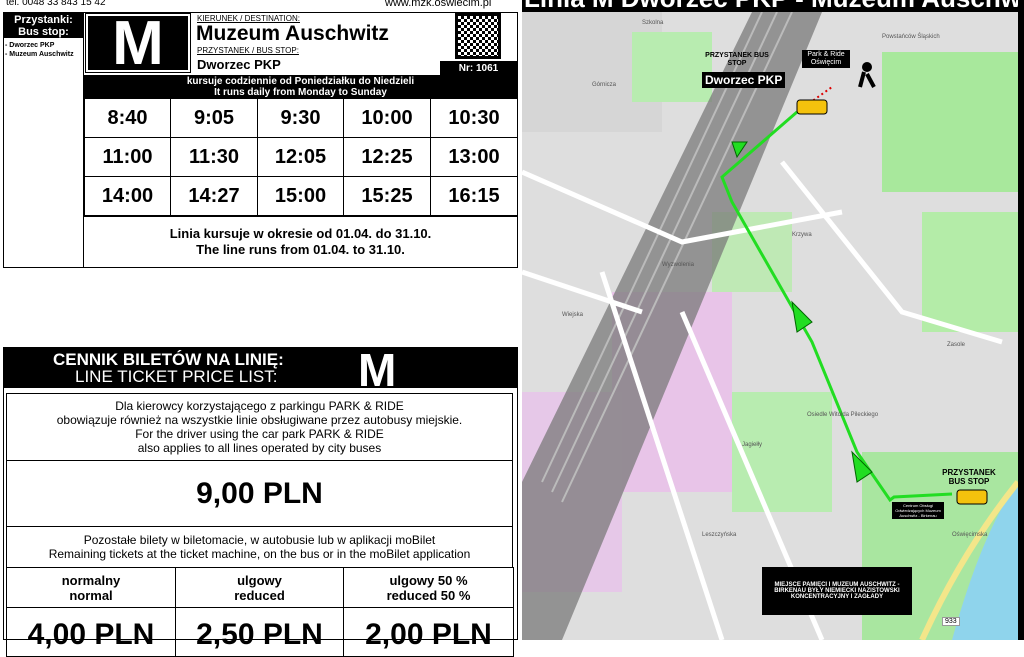 The height and width of the screenshot is (657, 1024). What do you see at coordinates (43, 31) in the screenshot?
I see `stops-title-en: Bus stop:` at bounding box center [43, 31].